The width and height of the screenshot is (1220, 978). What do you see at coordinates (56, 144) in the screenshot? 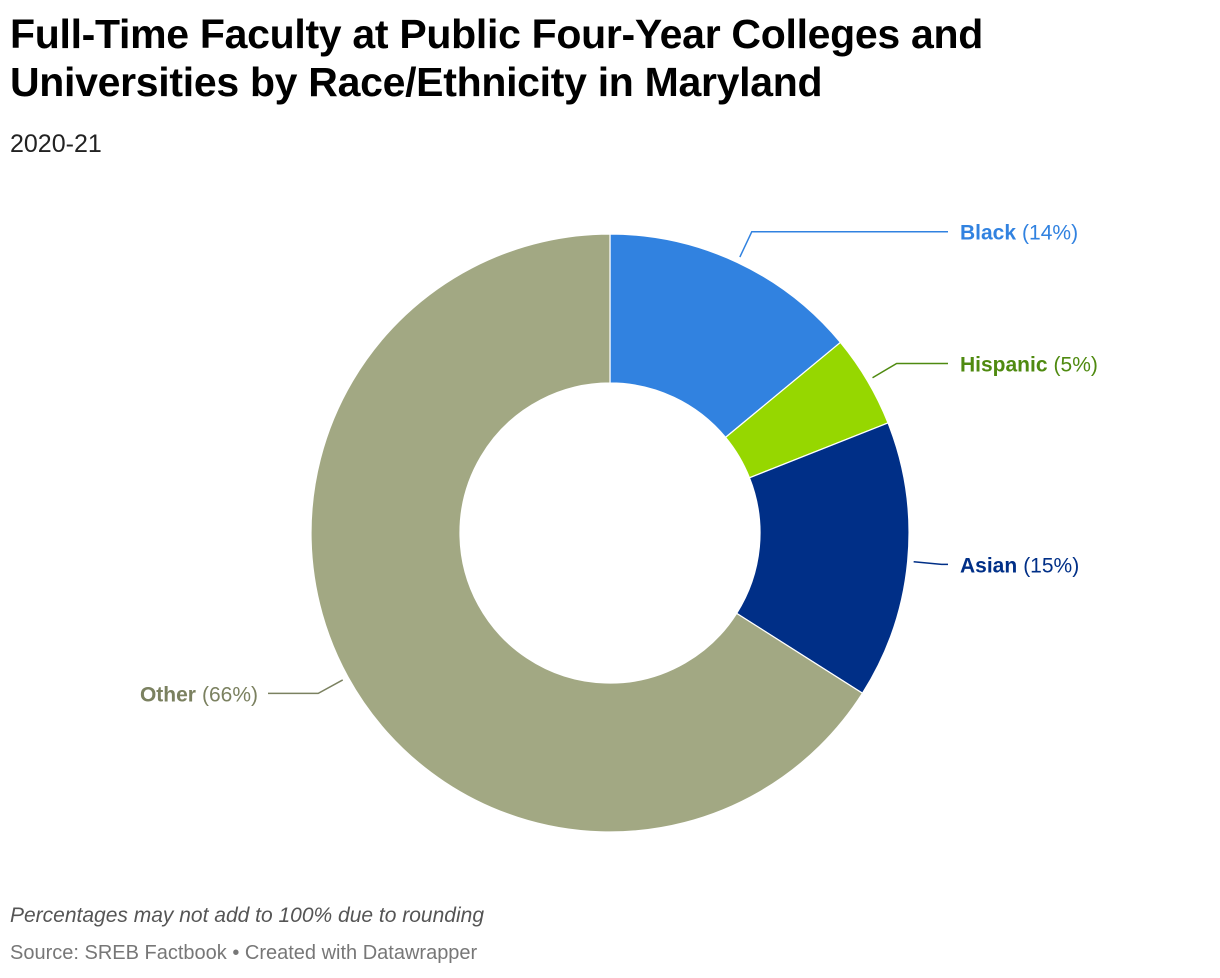
I see `chart-subtitle: 2020-21` at bounding box center [56, 144].